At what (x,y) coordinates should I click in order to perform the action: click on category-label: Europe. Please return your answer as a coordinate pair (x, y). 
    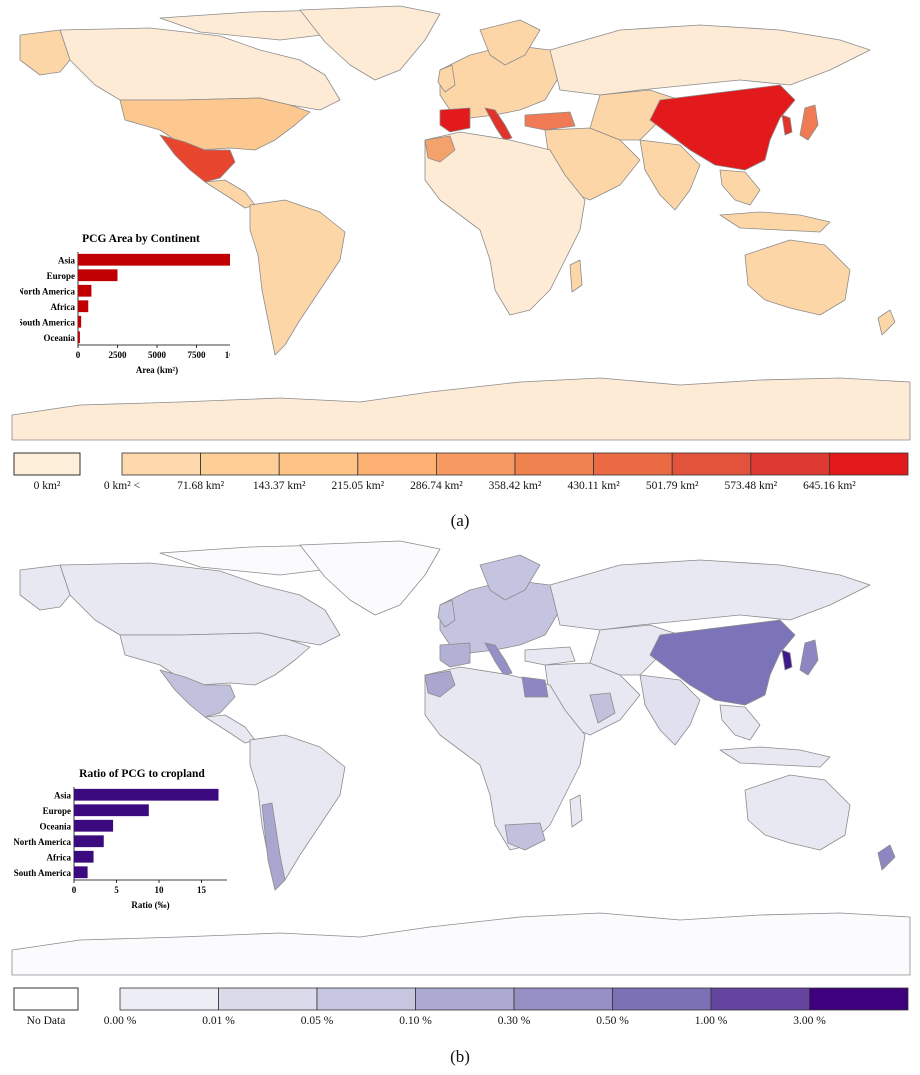
    Looking at the image, I should click on (61, 276).